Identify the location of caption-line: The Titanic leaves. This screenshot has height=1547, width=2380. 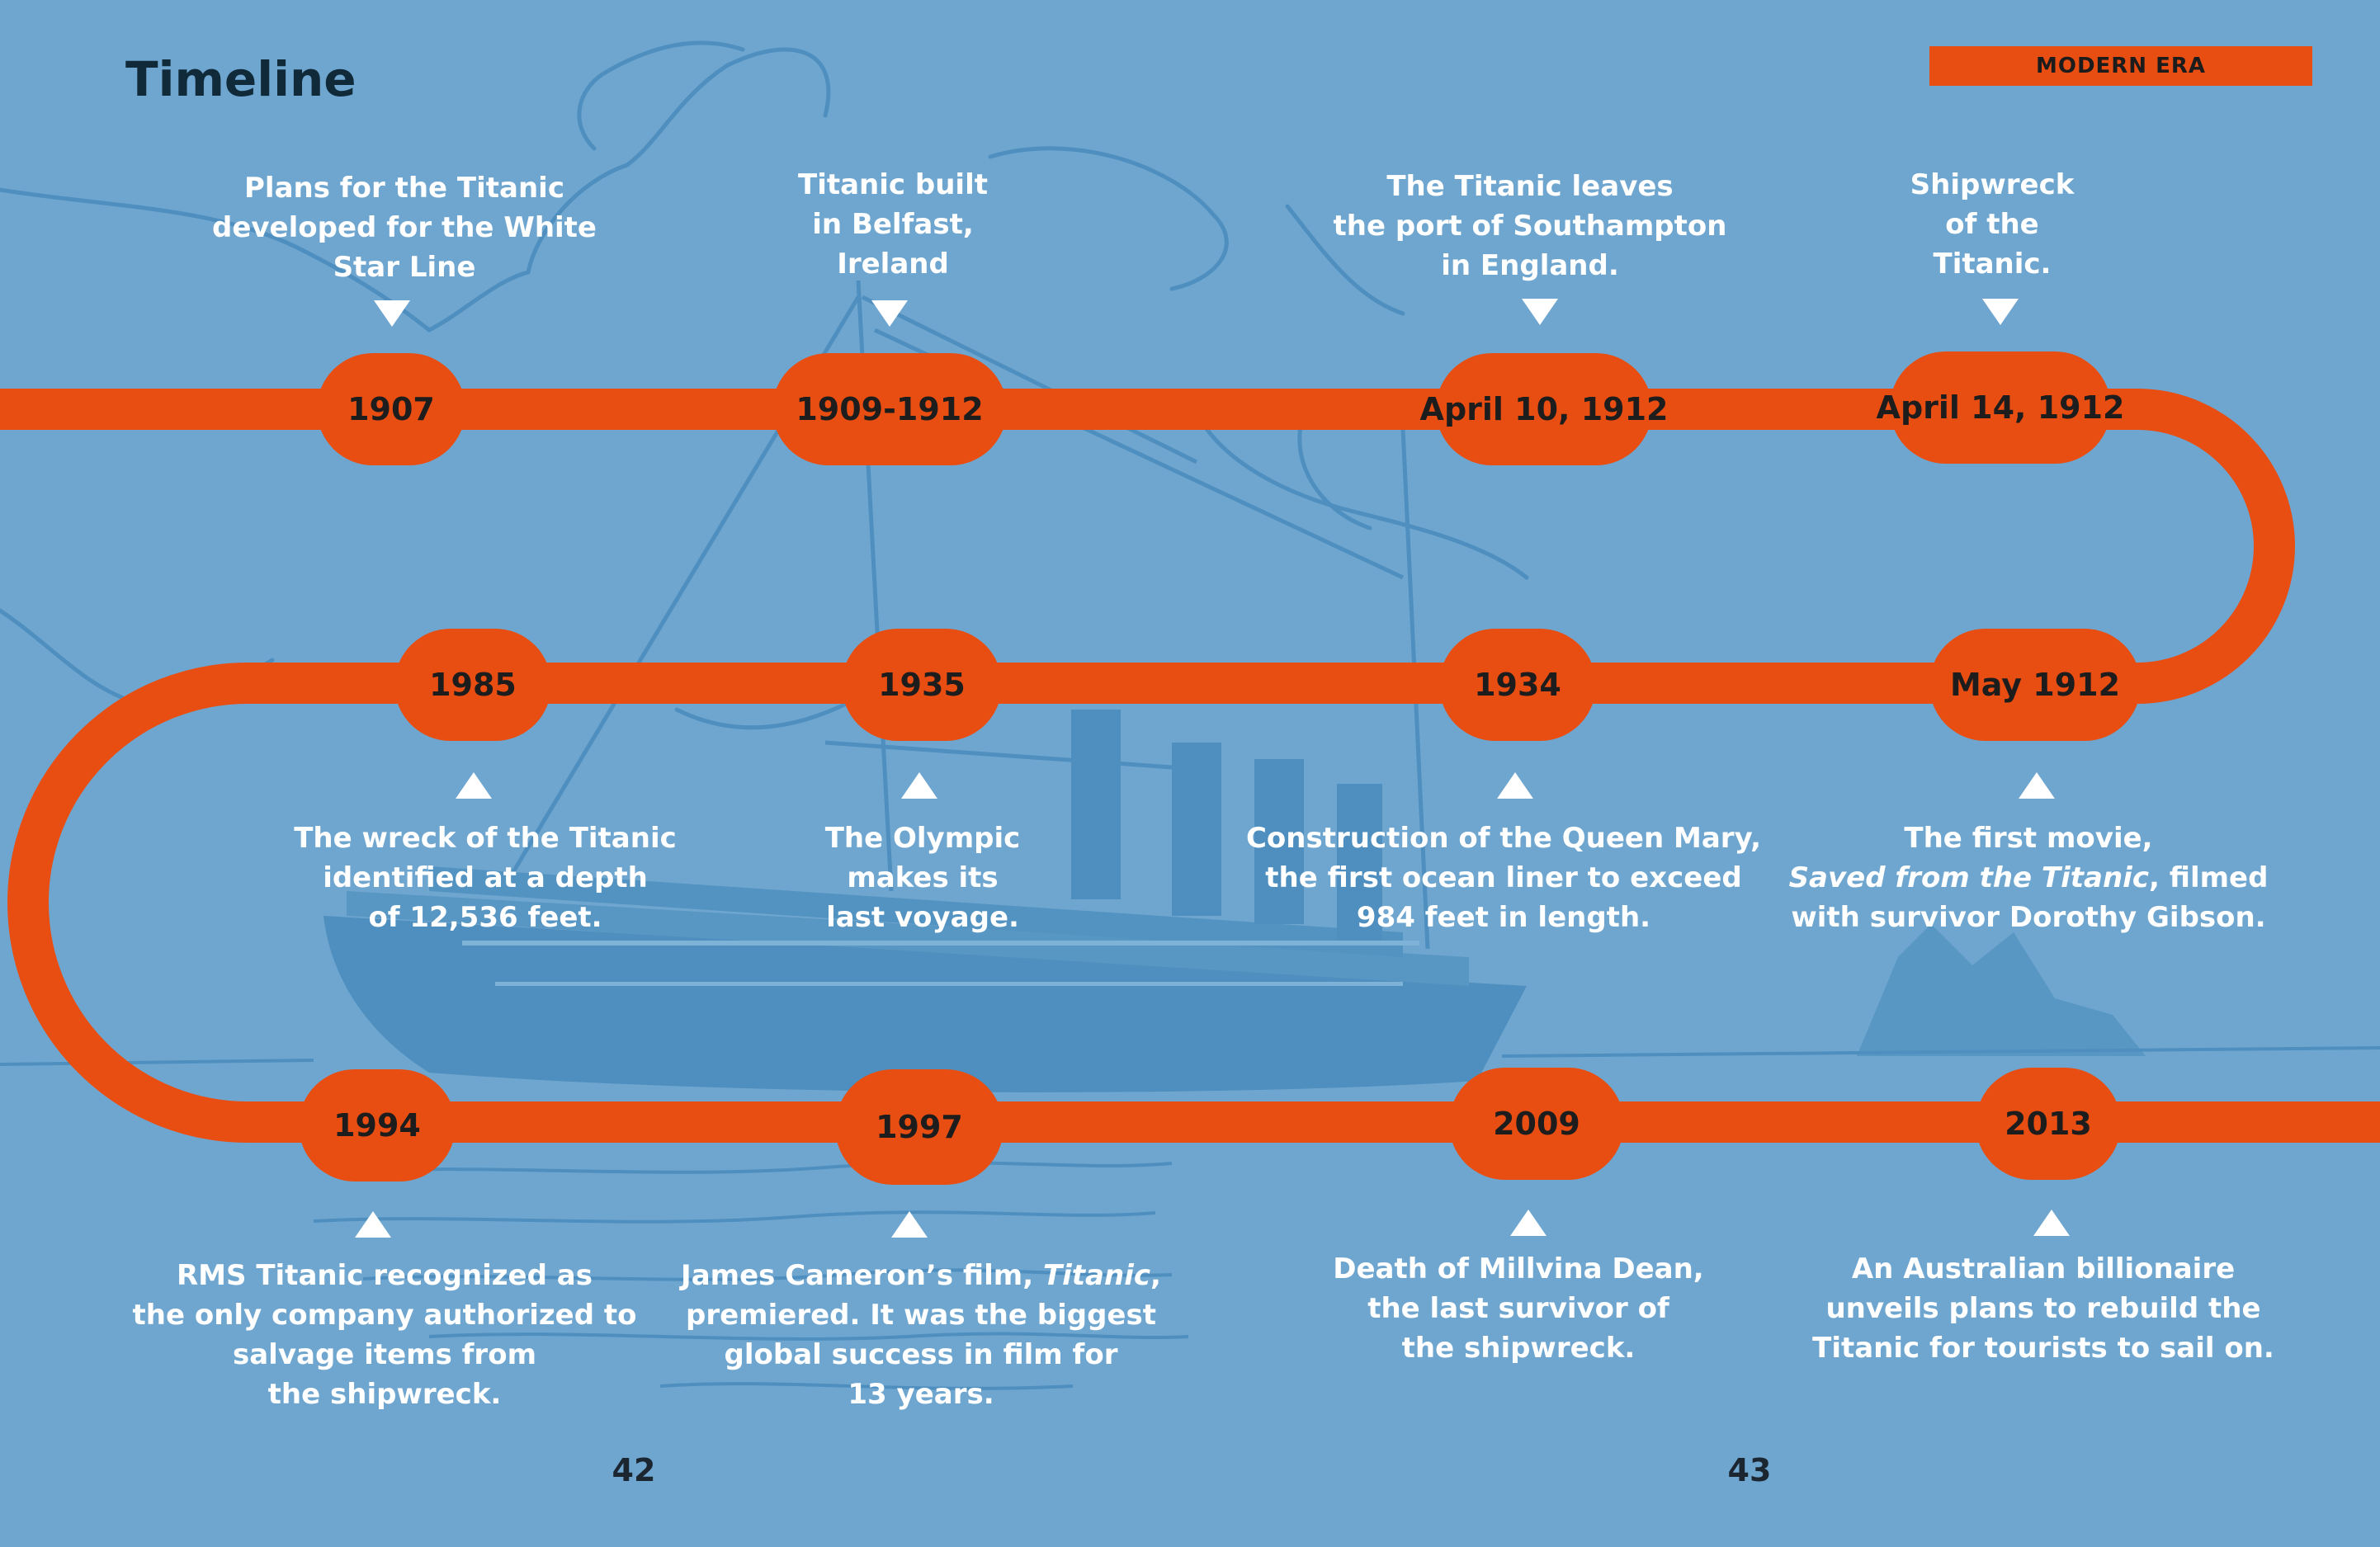
(1530, 186).